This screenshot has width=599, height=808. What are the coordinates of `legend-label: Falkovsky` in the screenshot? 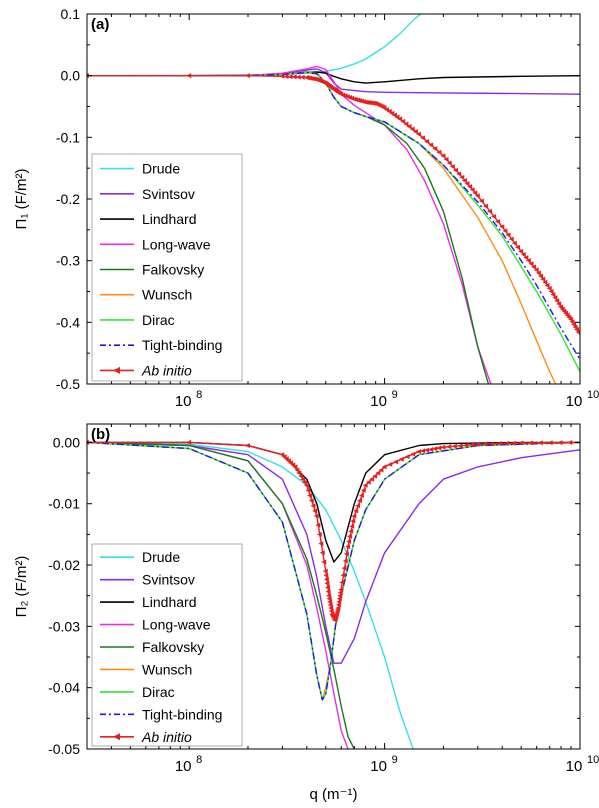 It's located at (173, 270).